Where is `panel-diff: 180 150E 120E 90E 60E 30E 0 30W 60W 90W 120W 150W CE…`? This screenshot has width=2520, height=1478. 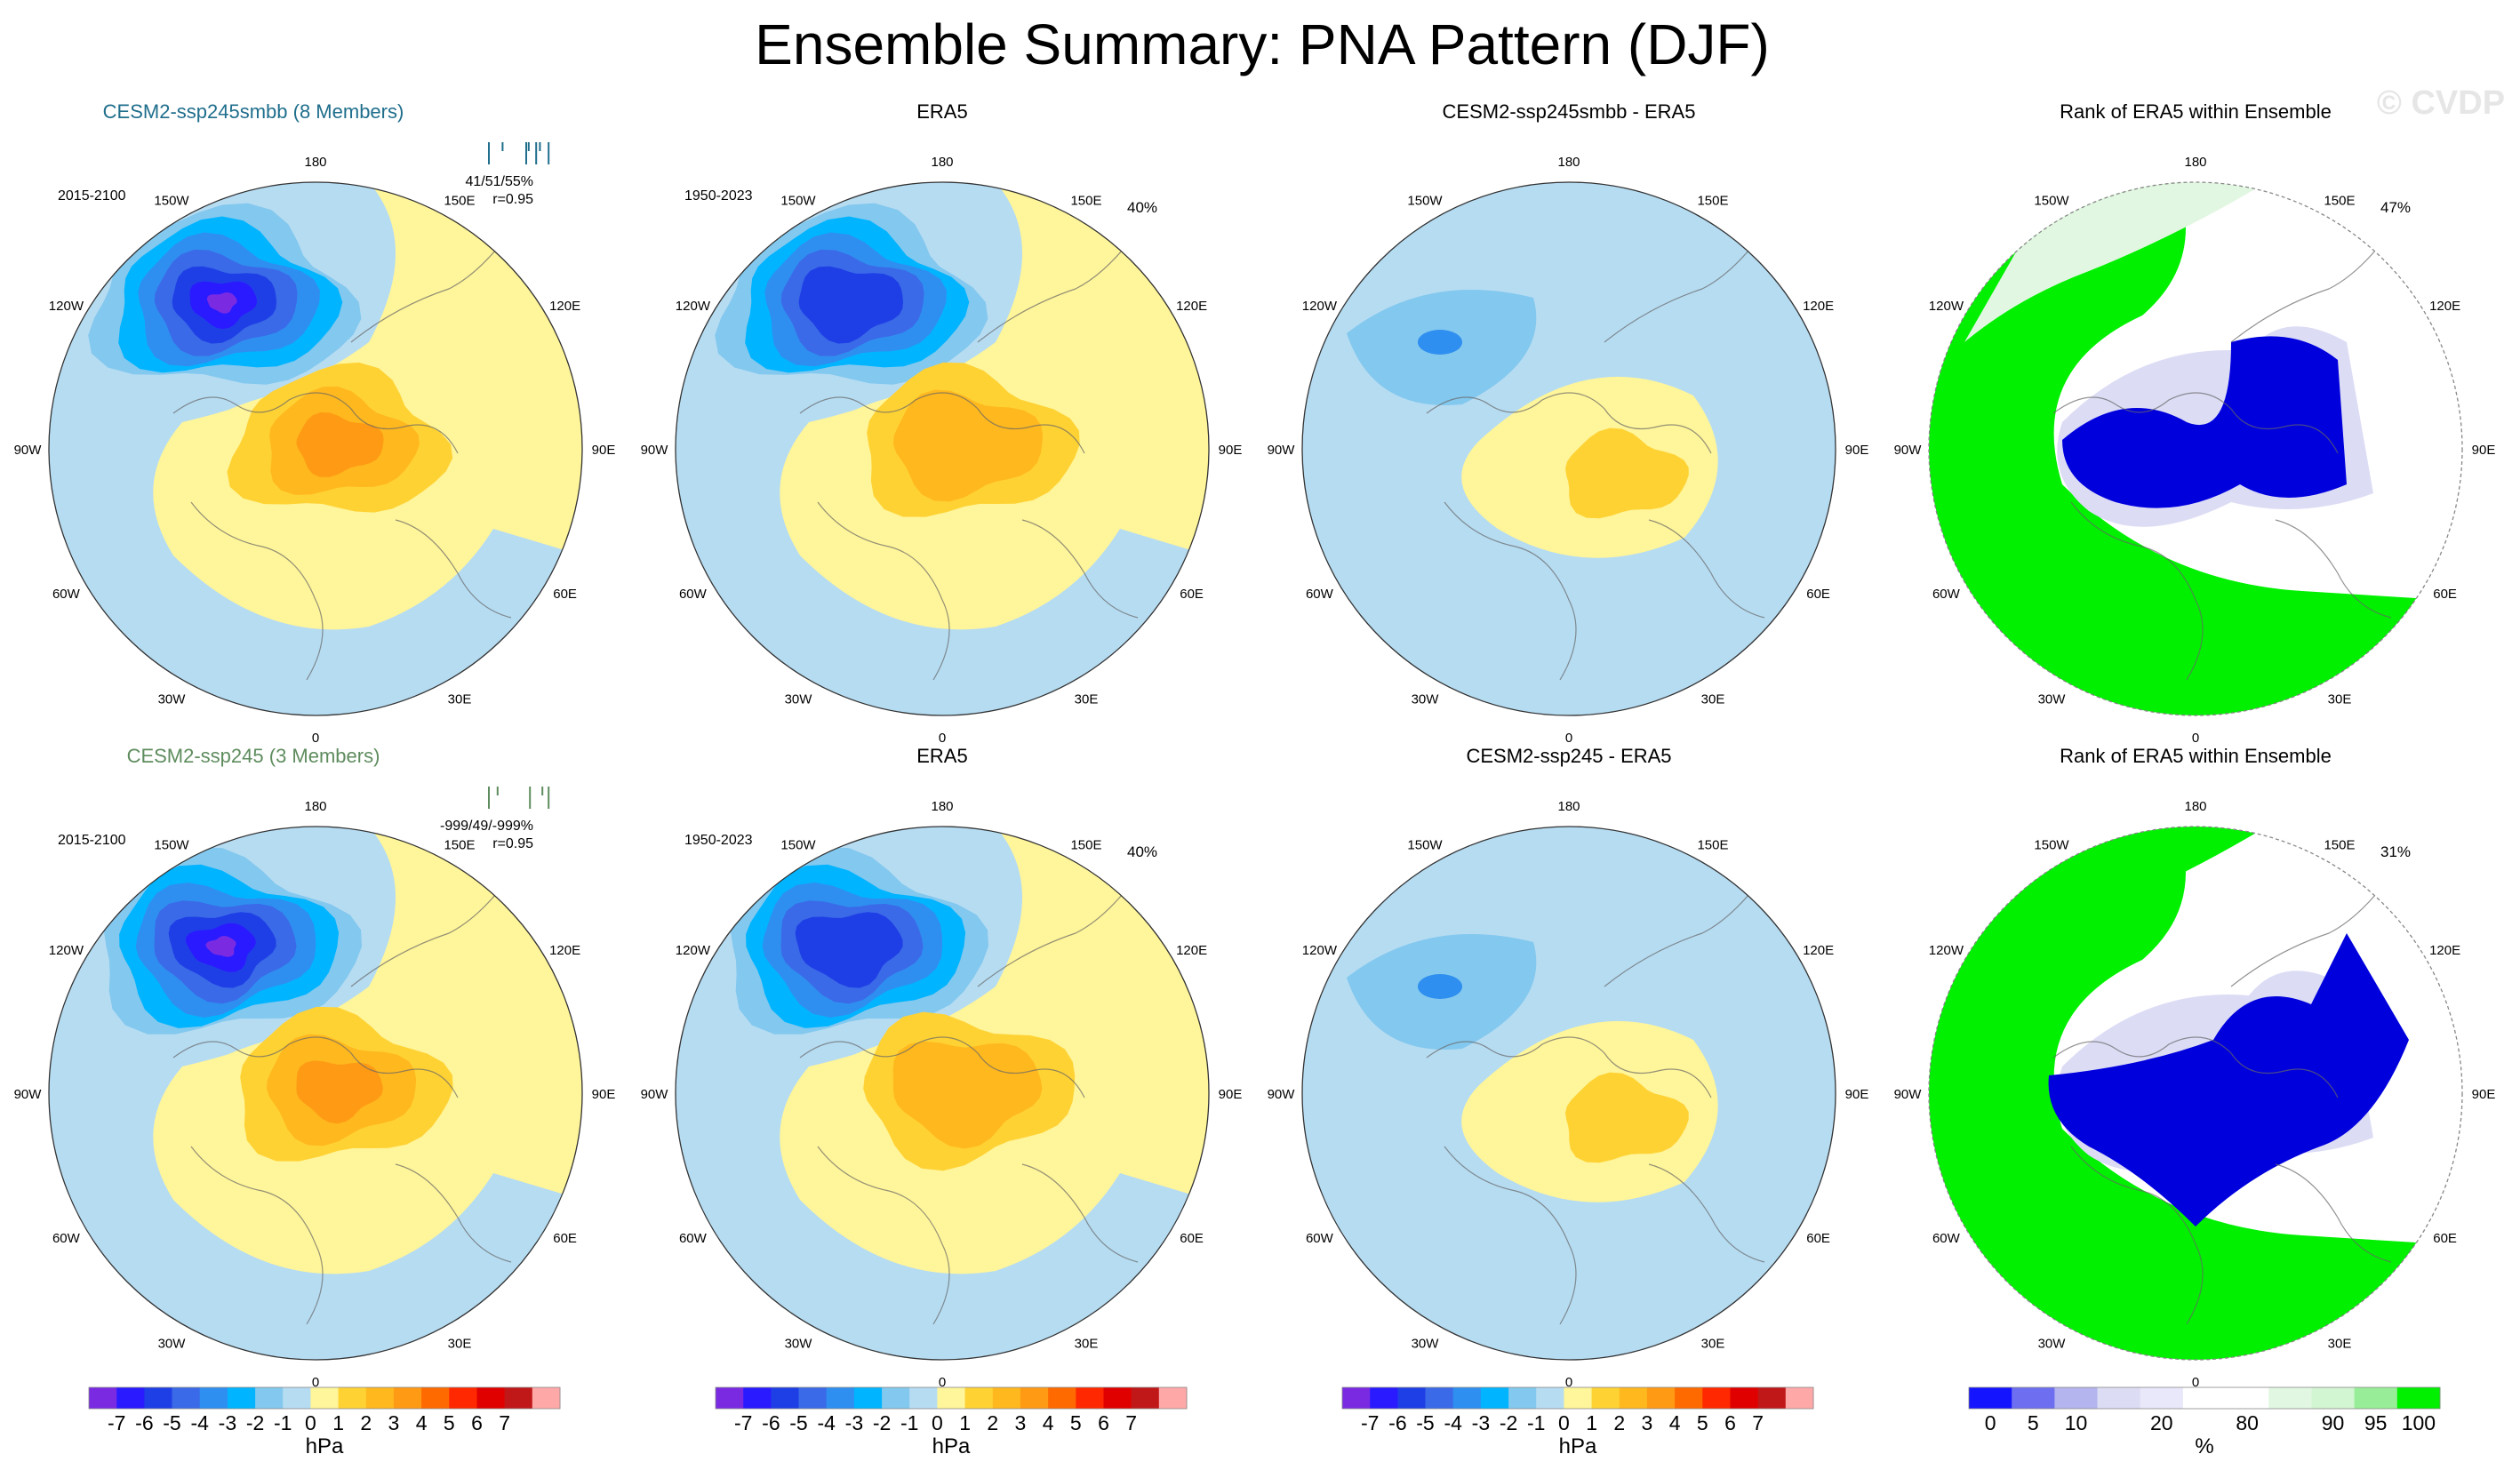
panel-diff: 180 150E 120E 90E 60E 30E 0 30W 60W 90W 120W 150W CE… is located at coordinates (1568, 1067).